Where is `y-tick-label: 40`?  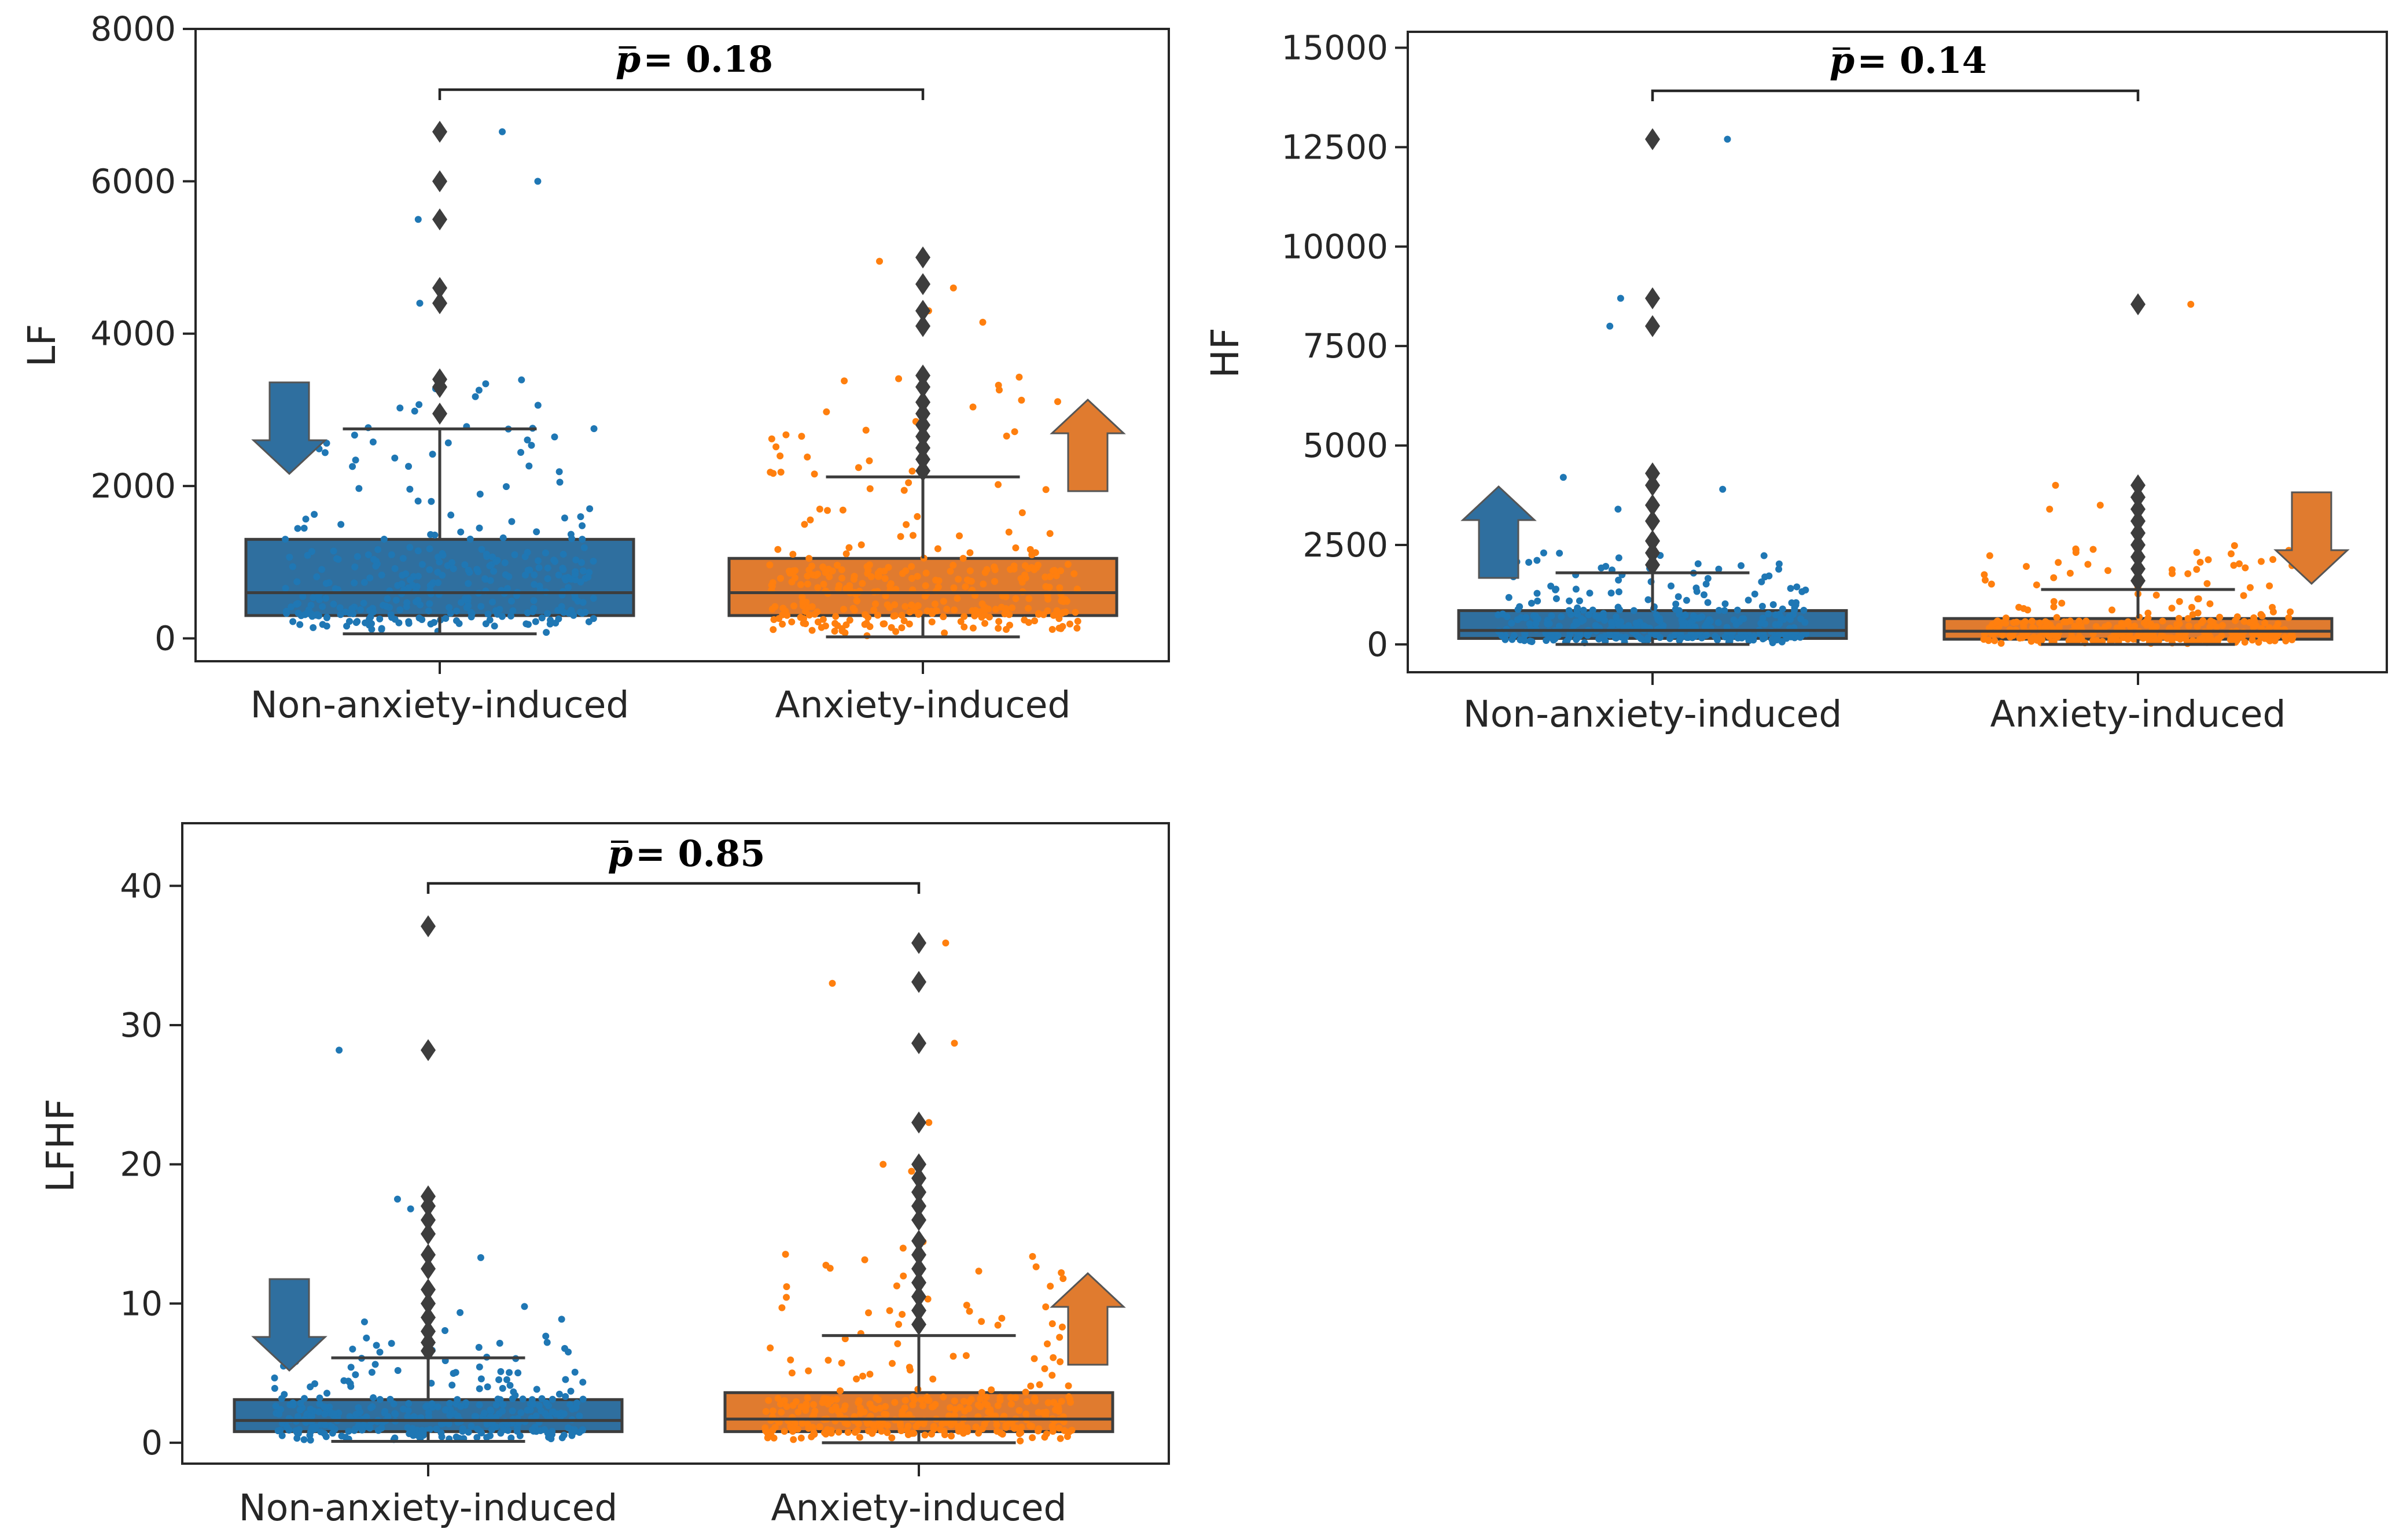 y-tick-label: 40 is located at coordinates (141, 885).